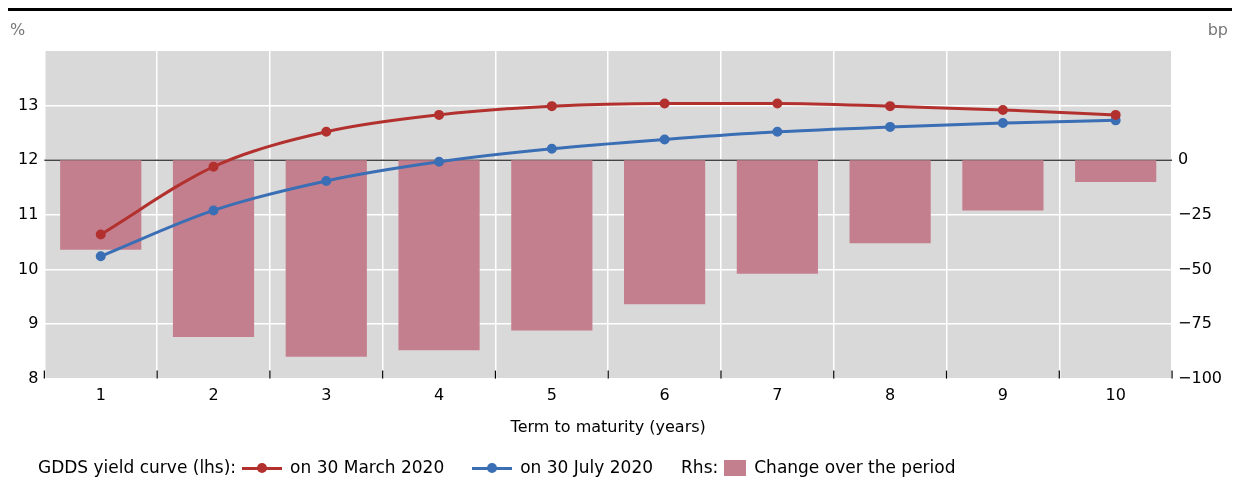 The image size is (1240, 500). Describe the element at coordinates (890, 395) in the screenshot. I see `x-tick-label: 8` at that location.